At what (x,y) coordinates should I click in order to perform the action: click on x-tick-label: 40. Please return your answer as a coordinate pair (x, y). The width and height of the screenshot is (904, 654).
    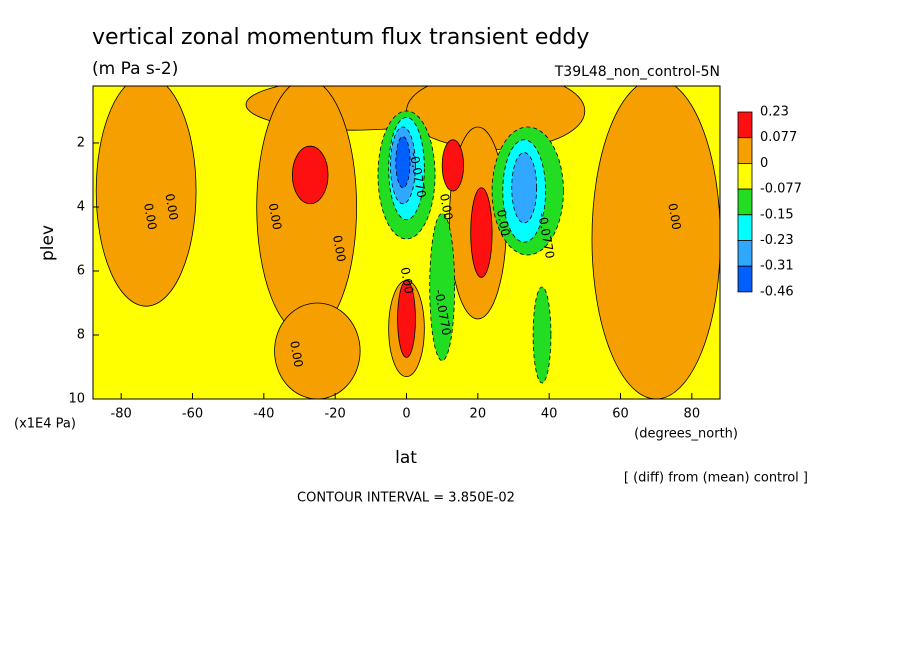
    Looking at the image, I should click on (549, 414).